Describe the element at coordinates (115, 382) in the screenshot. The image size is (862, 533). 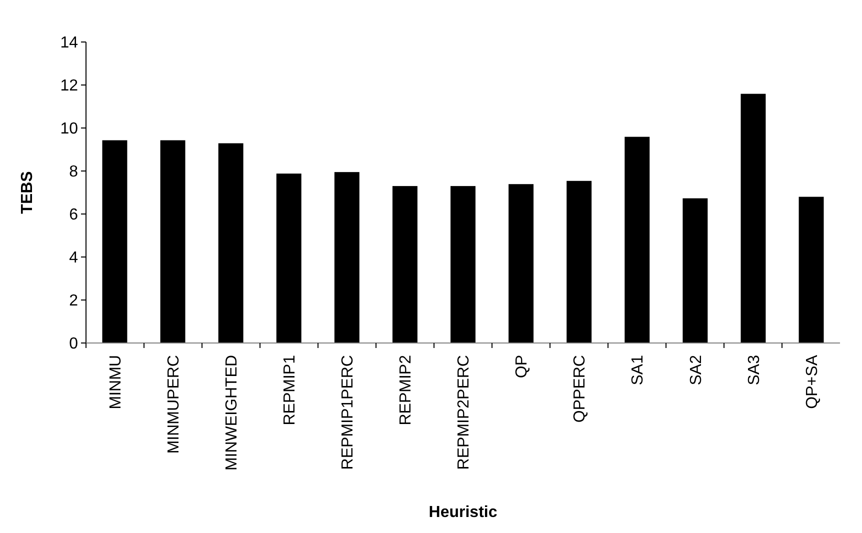
I see `x-tick-label: MINMU` at that location.